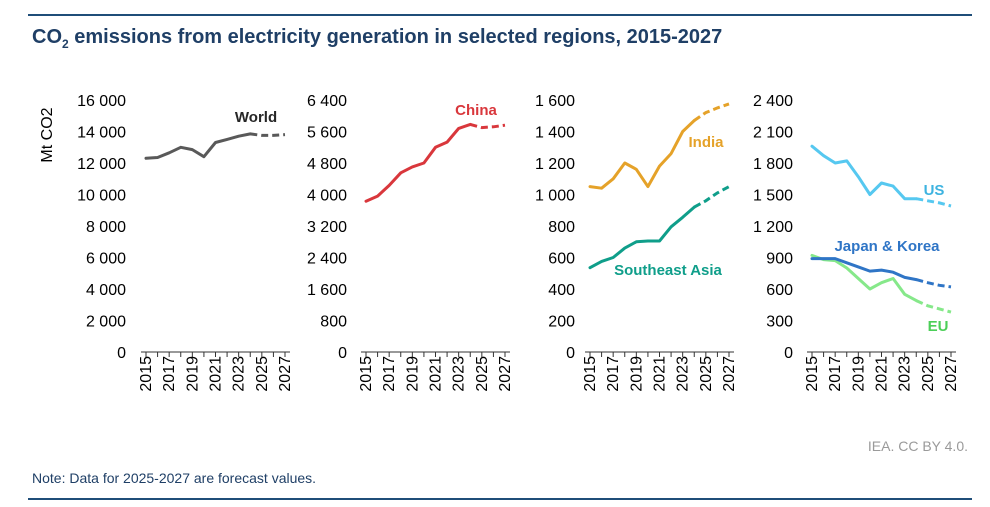 The width and height of the screenshot is (990, 507). Describe the element at coordinates (934, 202) in the screenshot. I see `series-forecast-us` at that location.